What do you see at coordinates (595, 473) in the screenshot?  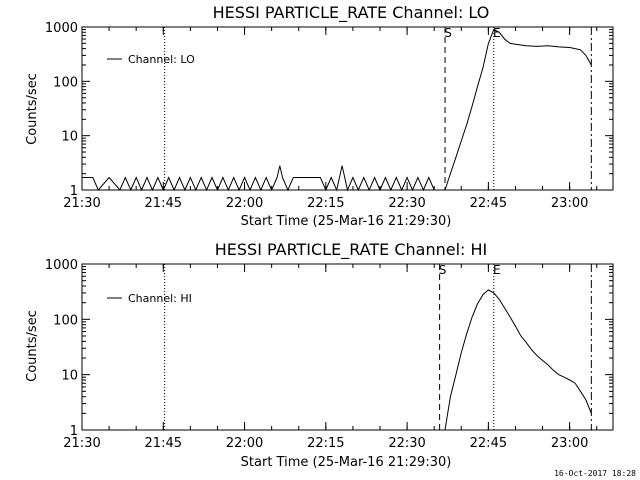 I see `generation-timestamp: 16-Oct-2017 18:28` at bounding box center [595, 473].